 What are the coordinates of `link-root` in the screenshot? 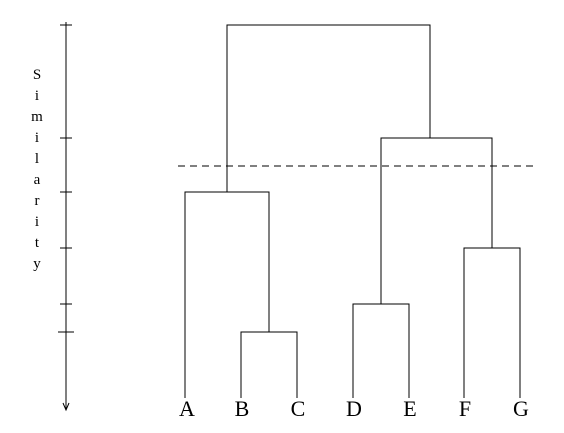 It's located at (328, 108).